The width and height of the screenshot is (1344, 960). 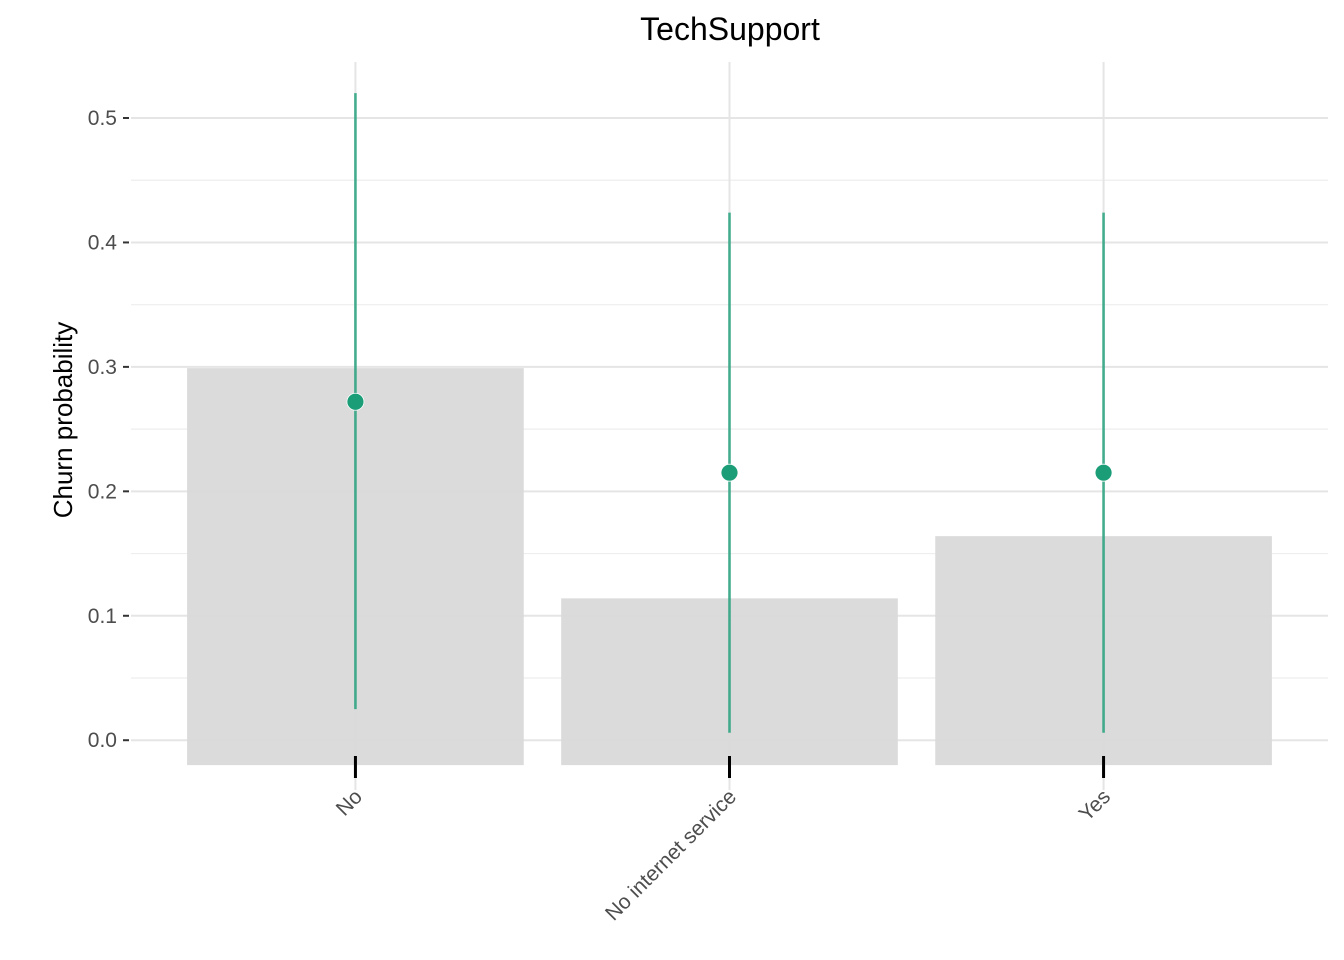 I want to click on x-tick-label: No internet service, so click(x=671, y=855).